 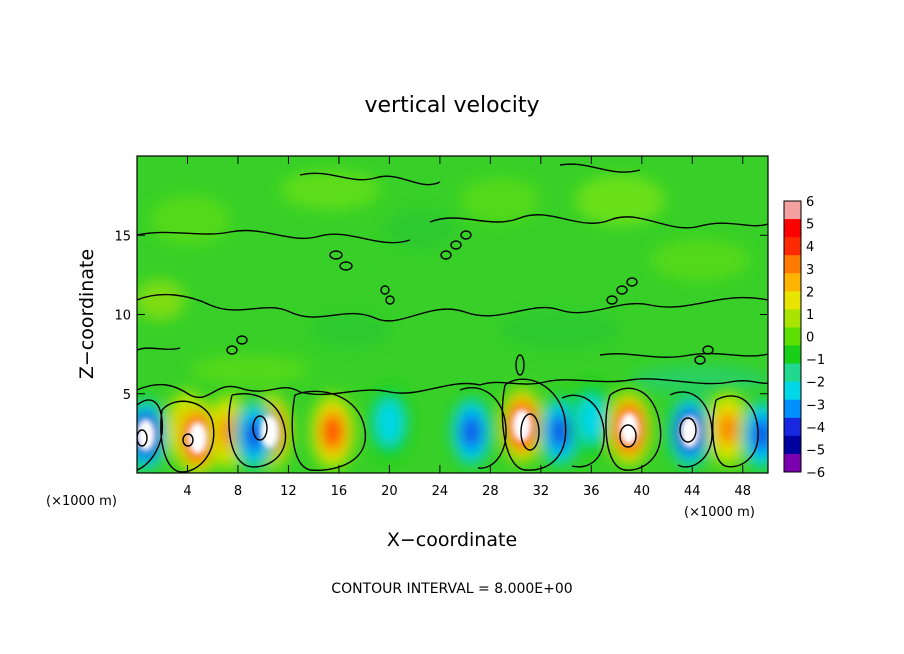 I want to click on y-tick-label: 10, so click(x=122, y=316).